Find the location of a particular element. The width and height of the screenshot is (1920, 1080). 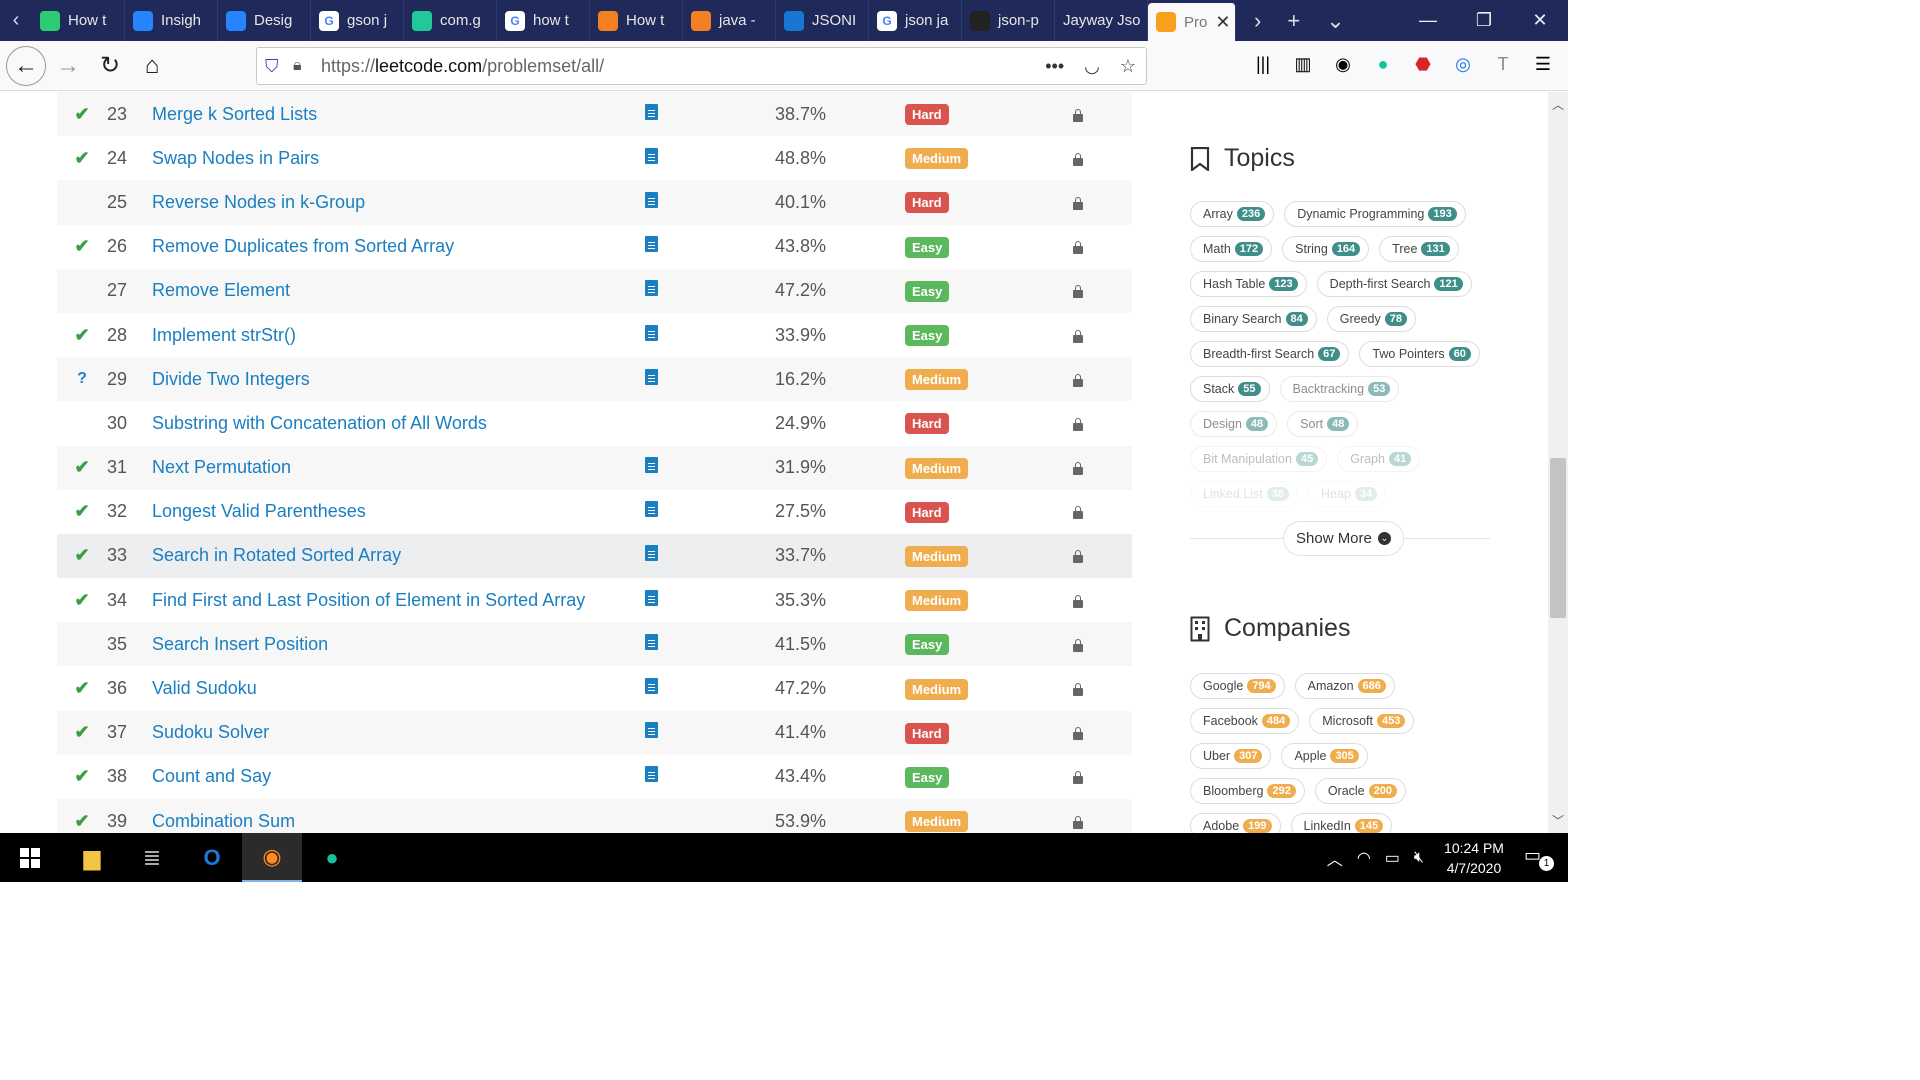

topics-chip: Graph 41 is located at coordinates (1379, 459).